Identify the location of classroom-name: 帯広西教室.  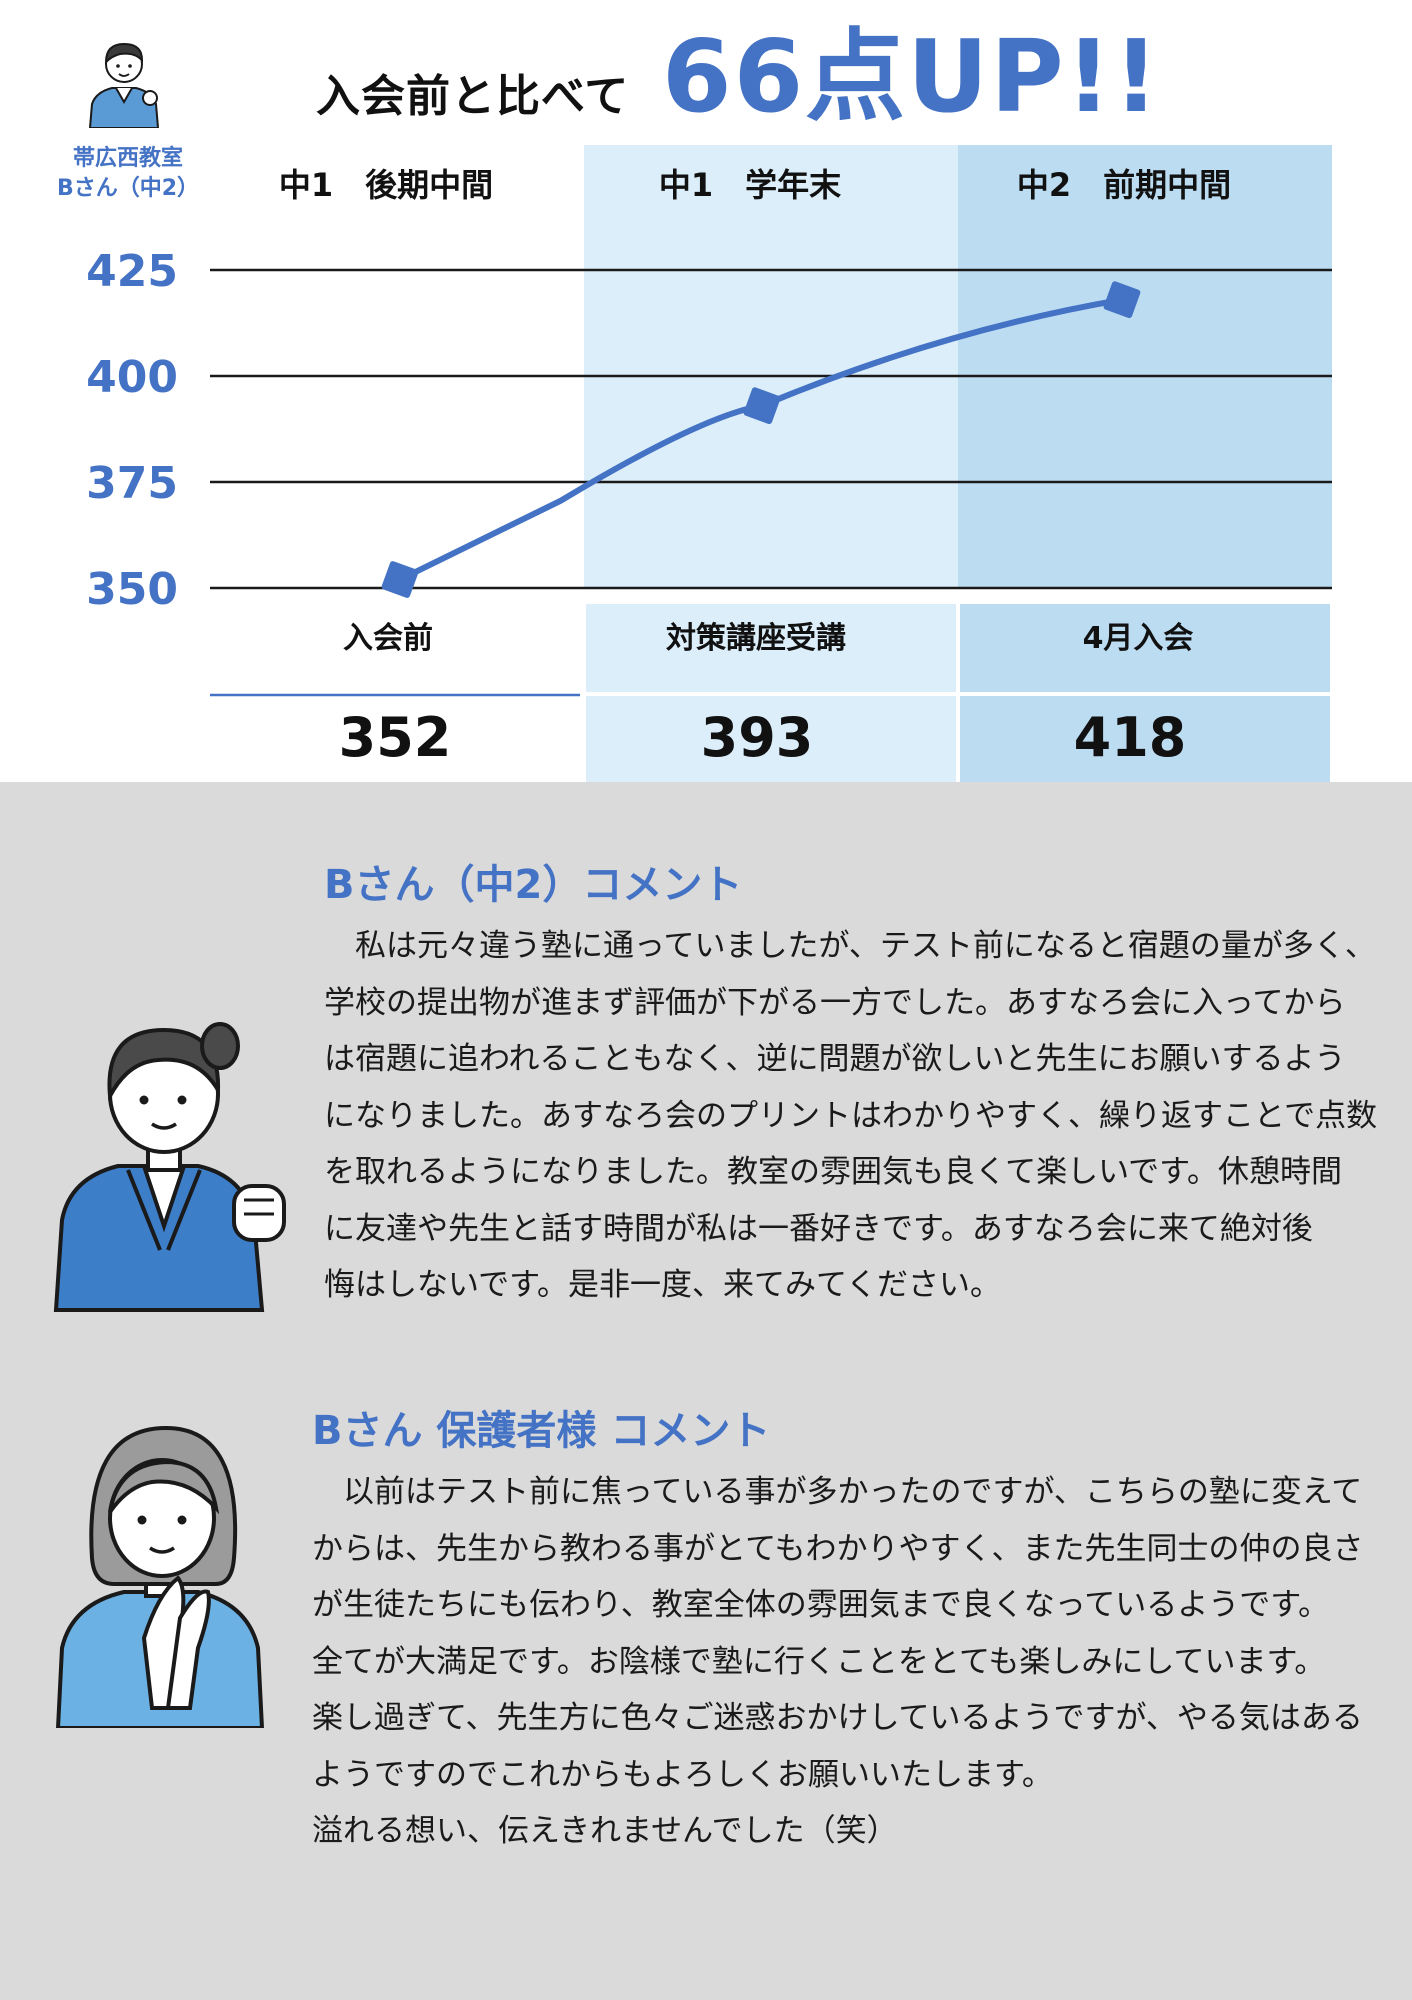
(127, 158).